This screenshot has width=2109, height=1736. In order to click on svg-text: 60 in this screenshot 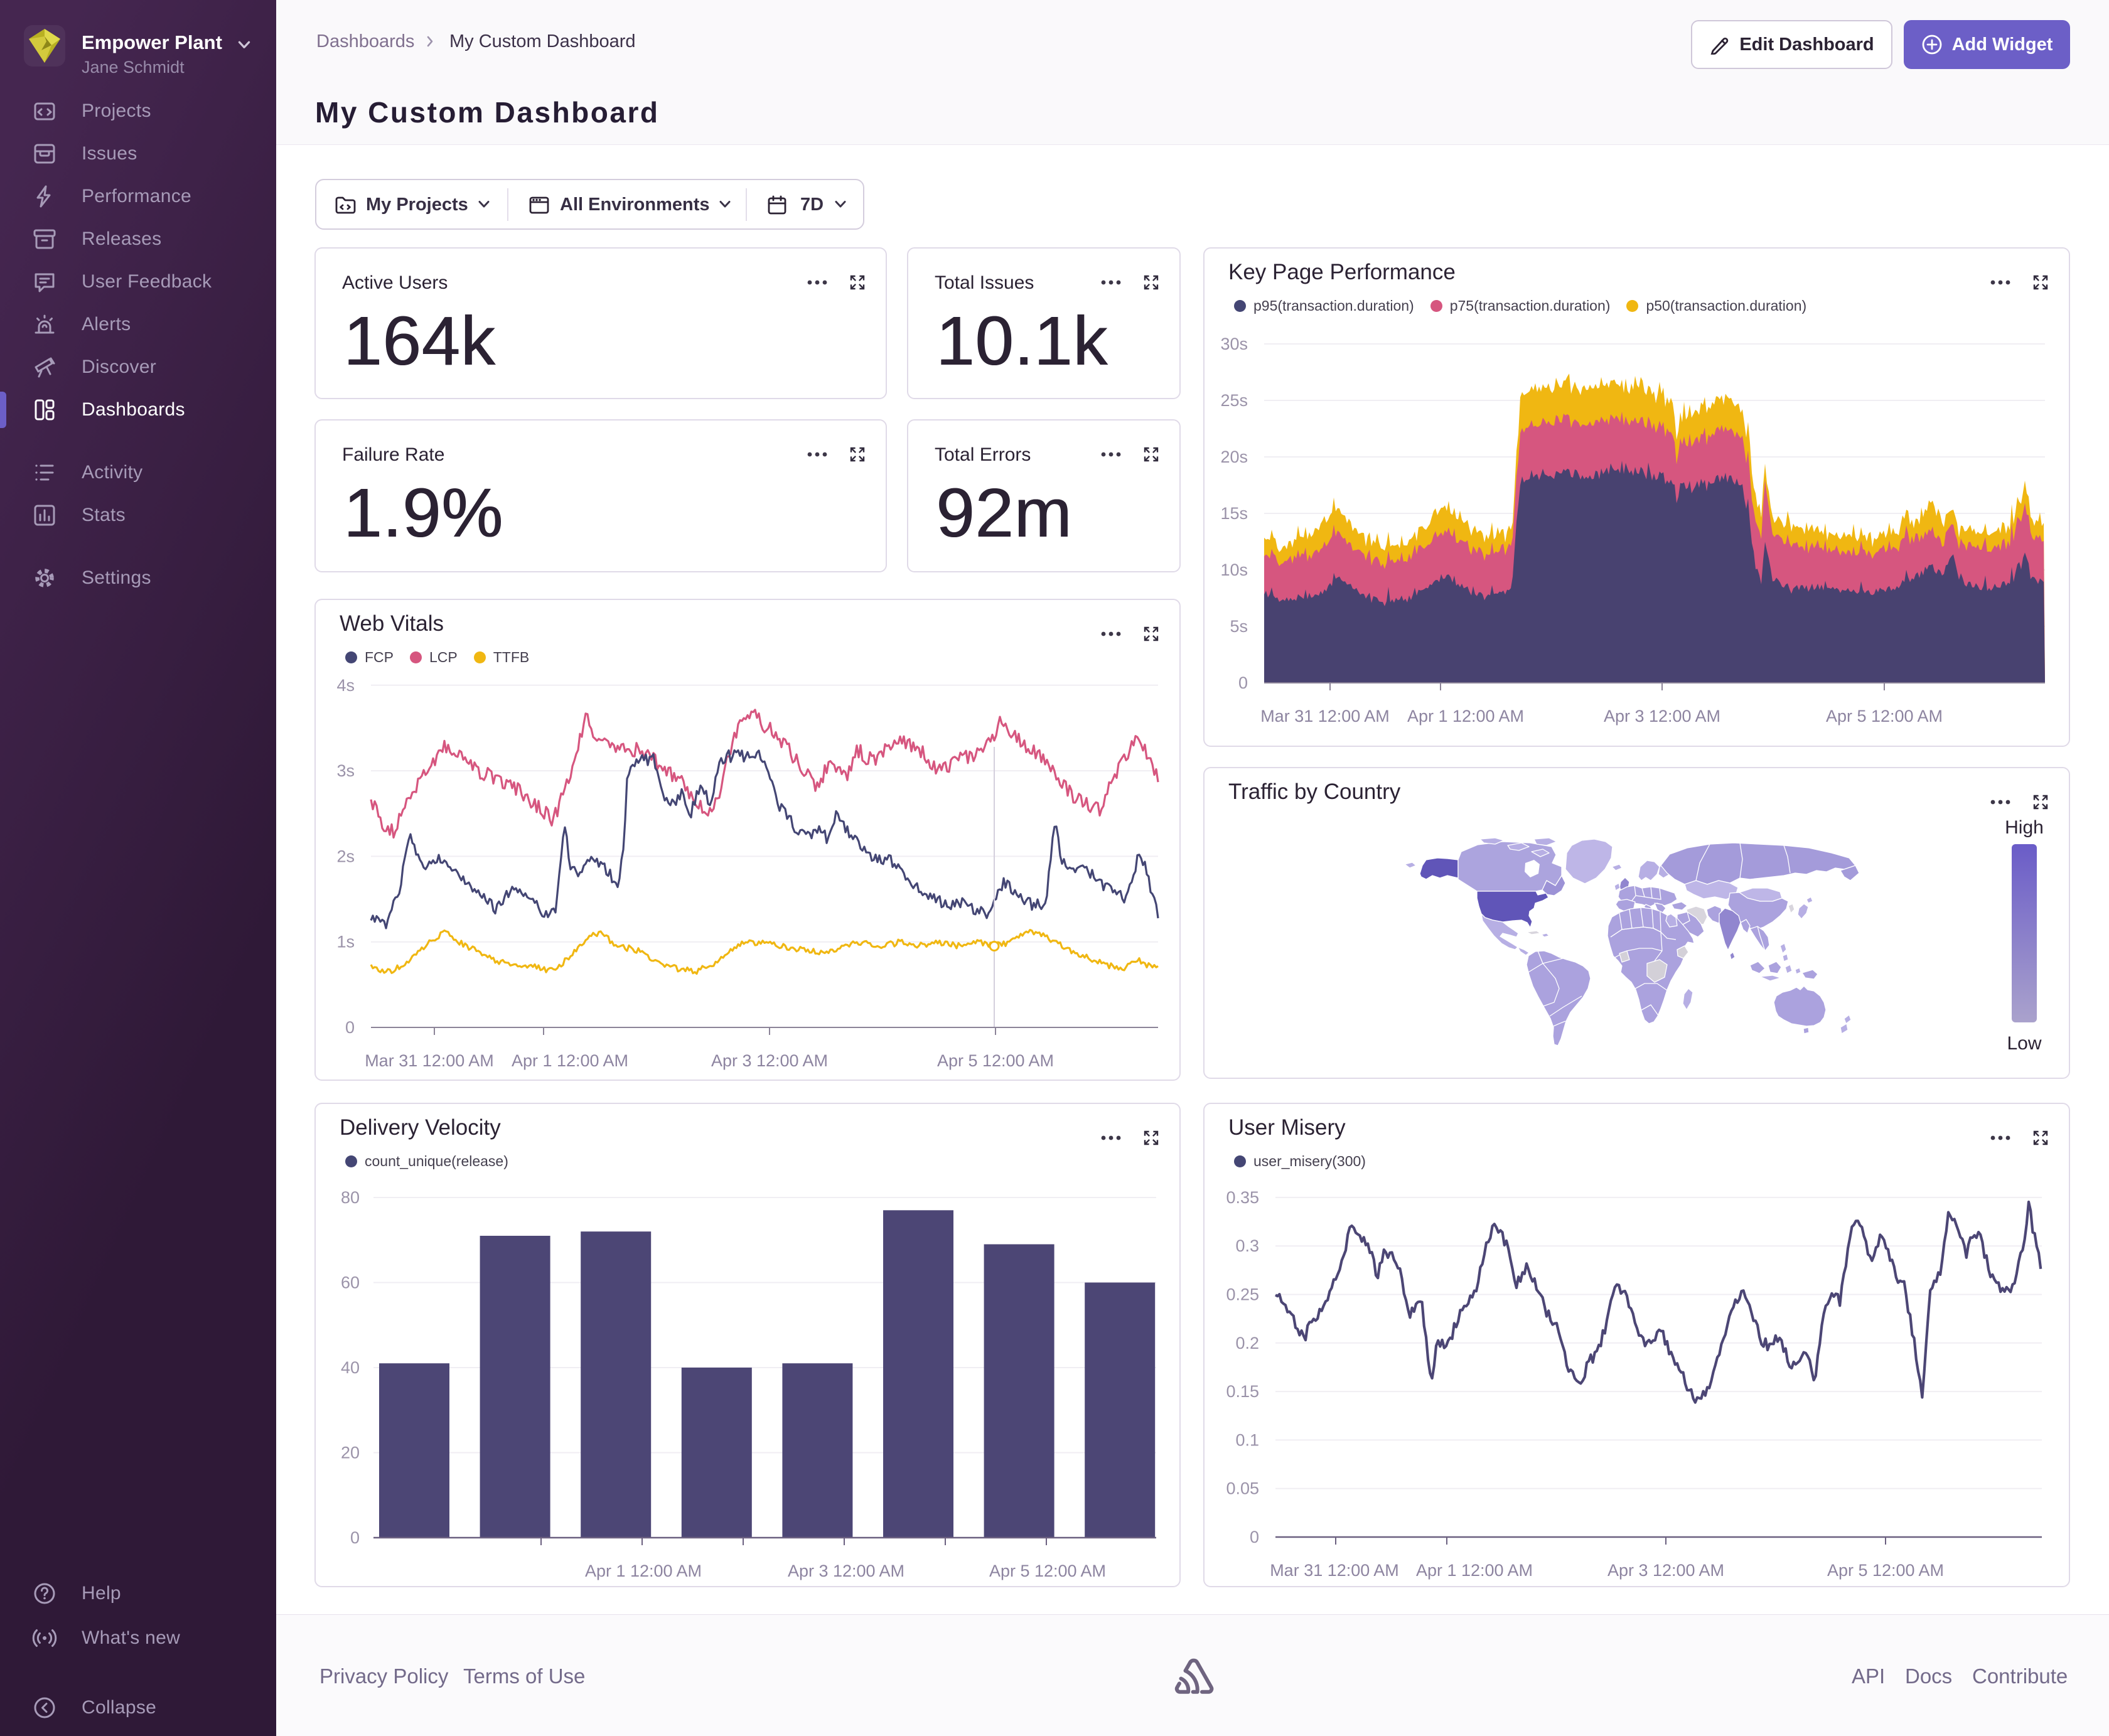, I will do `click(350, 1282)`.